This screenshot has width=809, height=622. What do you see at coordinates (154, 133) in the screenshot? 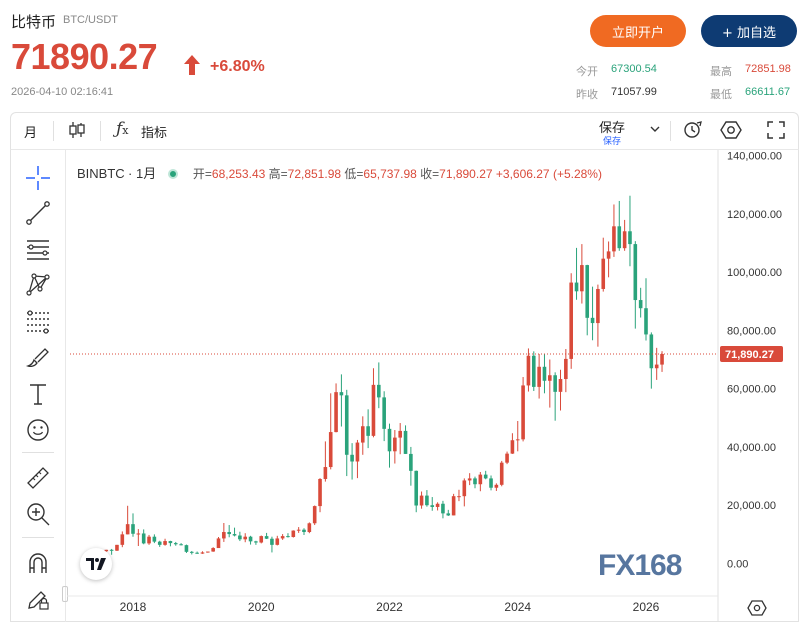
I see `indicators-button: 指标` at bounding box center [154, 133].